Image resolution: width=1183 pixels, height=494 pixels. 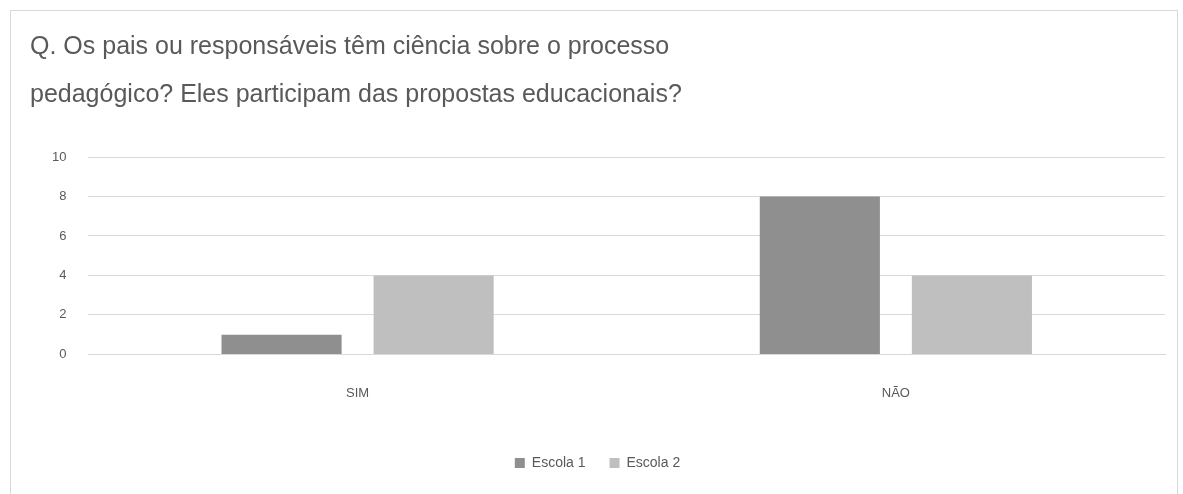 What do you see at coordinates (895, 392) in the screenshot?
I see `x-tick-label: NÃO` at bounding box center [895, 392].